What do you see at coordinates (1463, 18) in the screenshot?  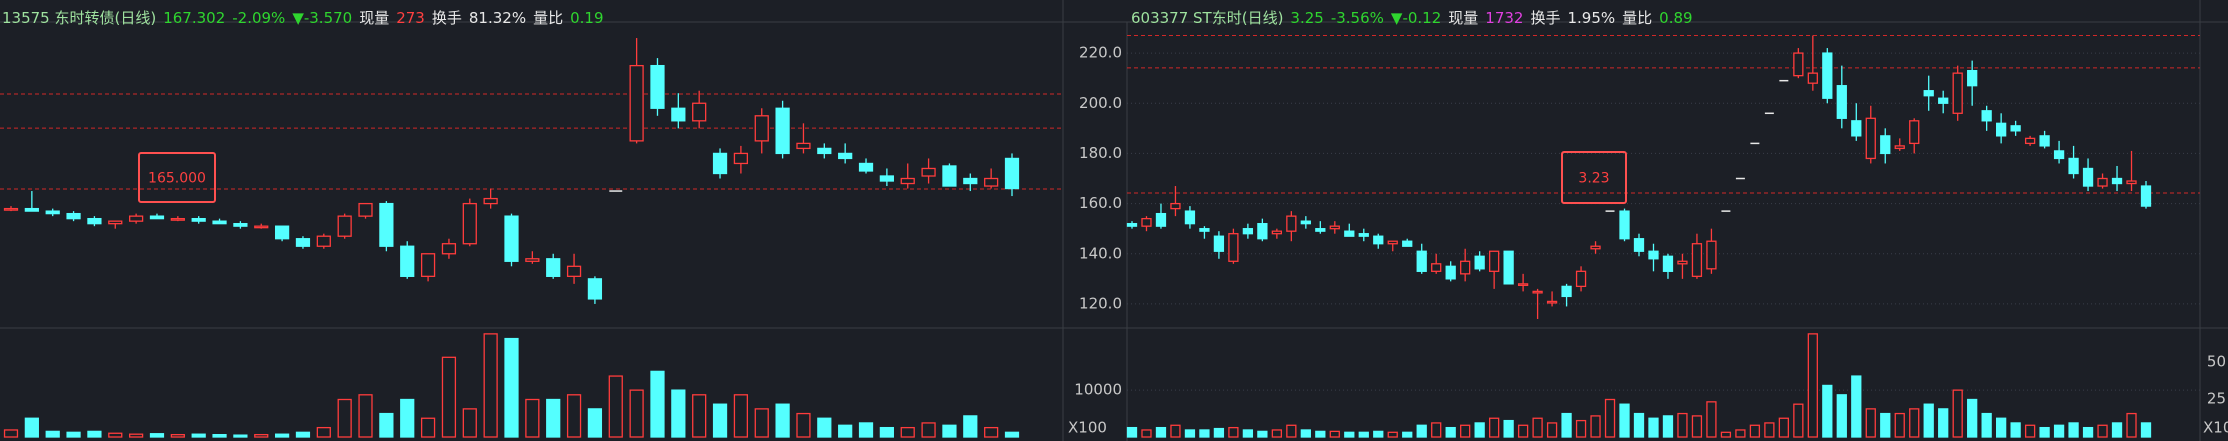 I see `label: 现量` at bounding box center [1463, 18].